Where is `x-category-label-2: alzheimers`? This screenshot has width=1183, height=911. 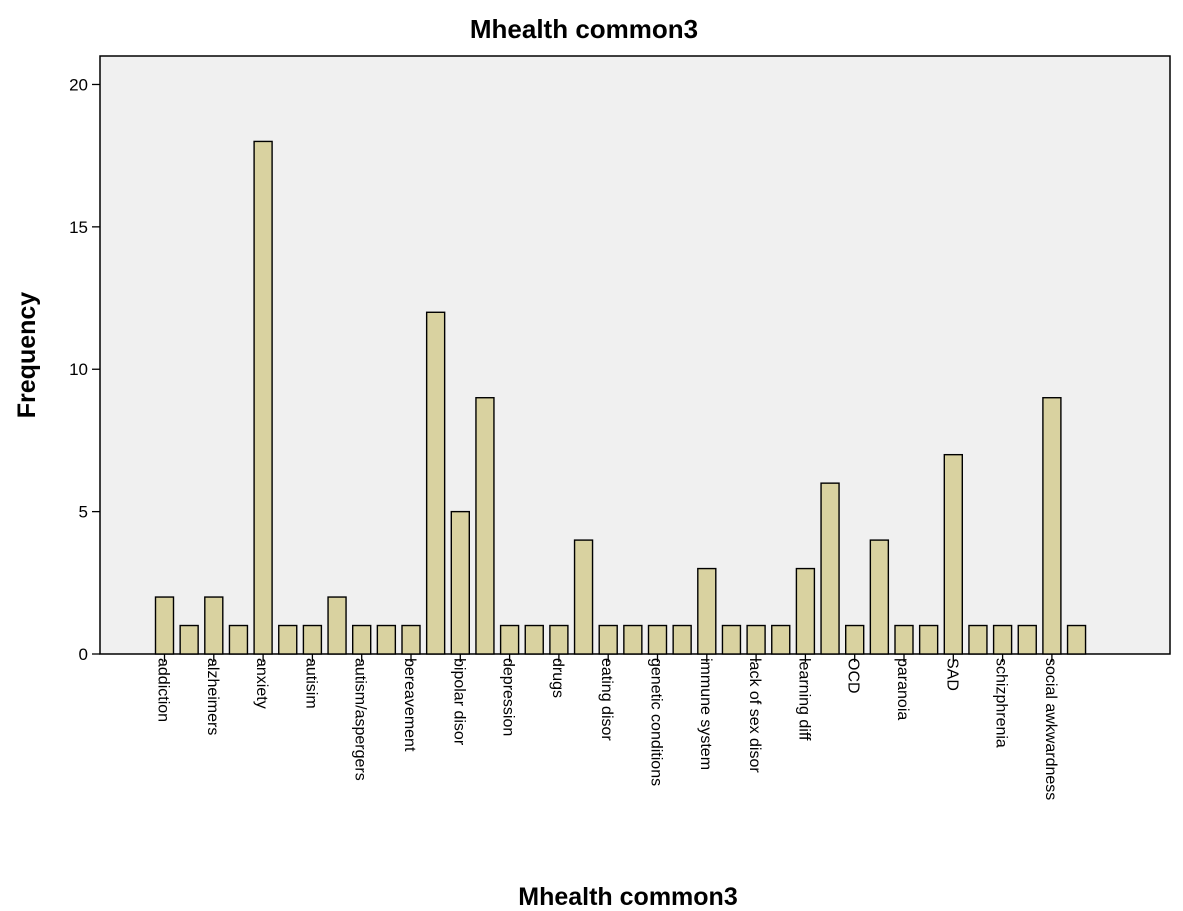 x-category-label-2: alzheimers is located at coordinates (212, 696).